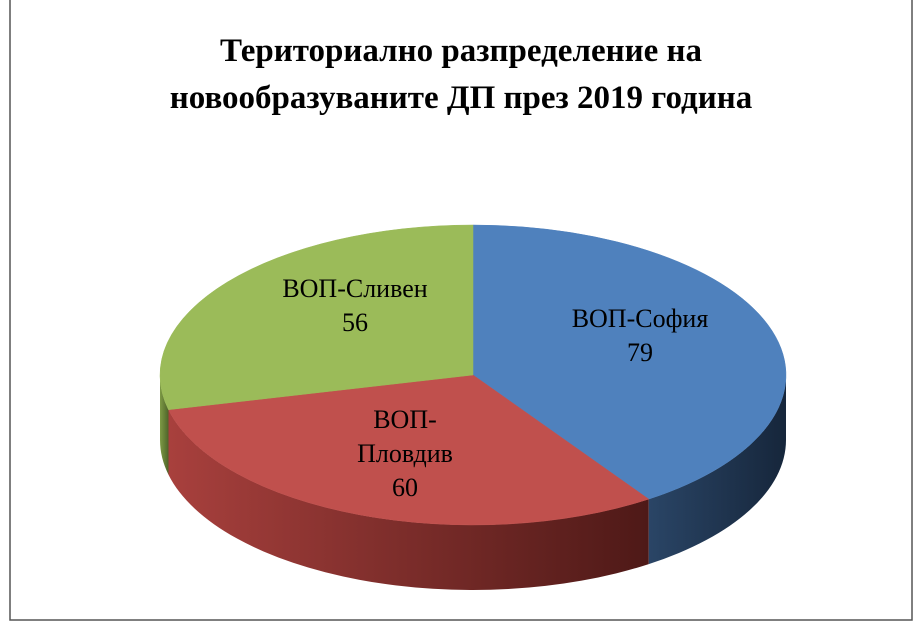 This screenshot has height=627, width=922. What do you see at coordinates (355, 322) in the screenshot?
I see `value-label: 56` at bounding box center [355, 322].